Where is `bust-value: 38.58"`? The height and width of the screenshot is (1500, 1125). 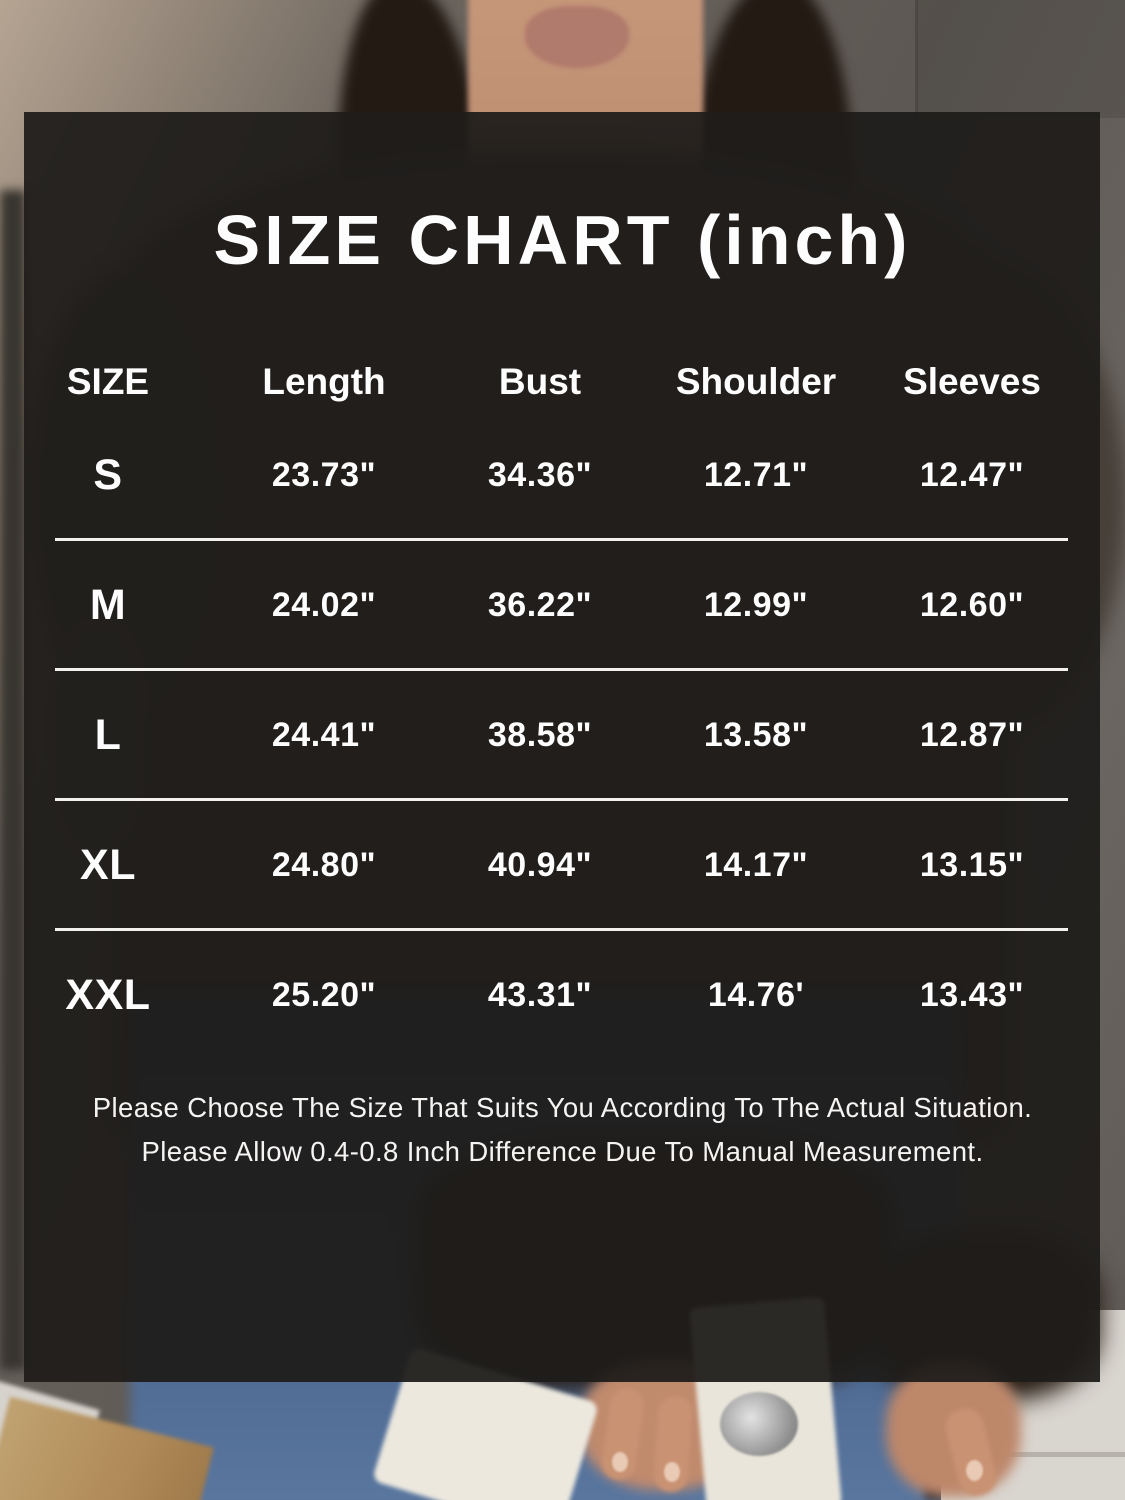
bust-value: 38.58" is located at coordinates (540, 734).